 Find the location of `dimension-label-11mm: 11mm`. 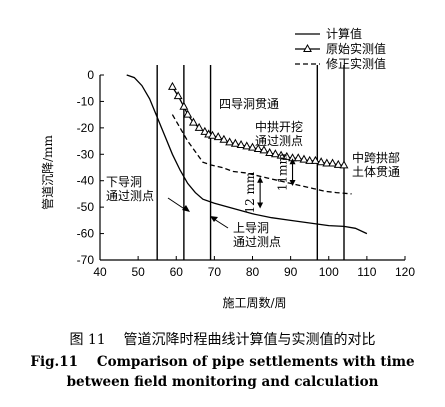

dimension-label-11mm: 11mm is located at coordinates (283, 171).